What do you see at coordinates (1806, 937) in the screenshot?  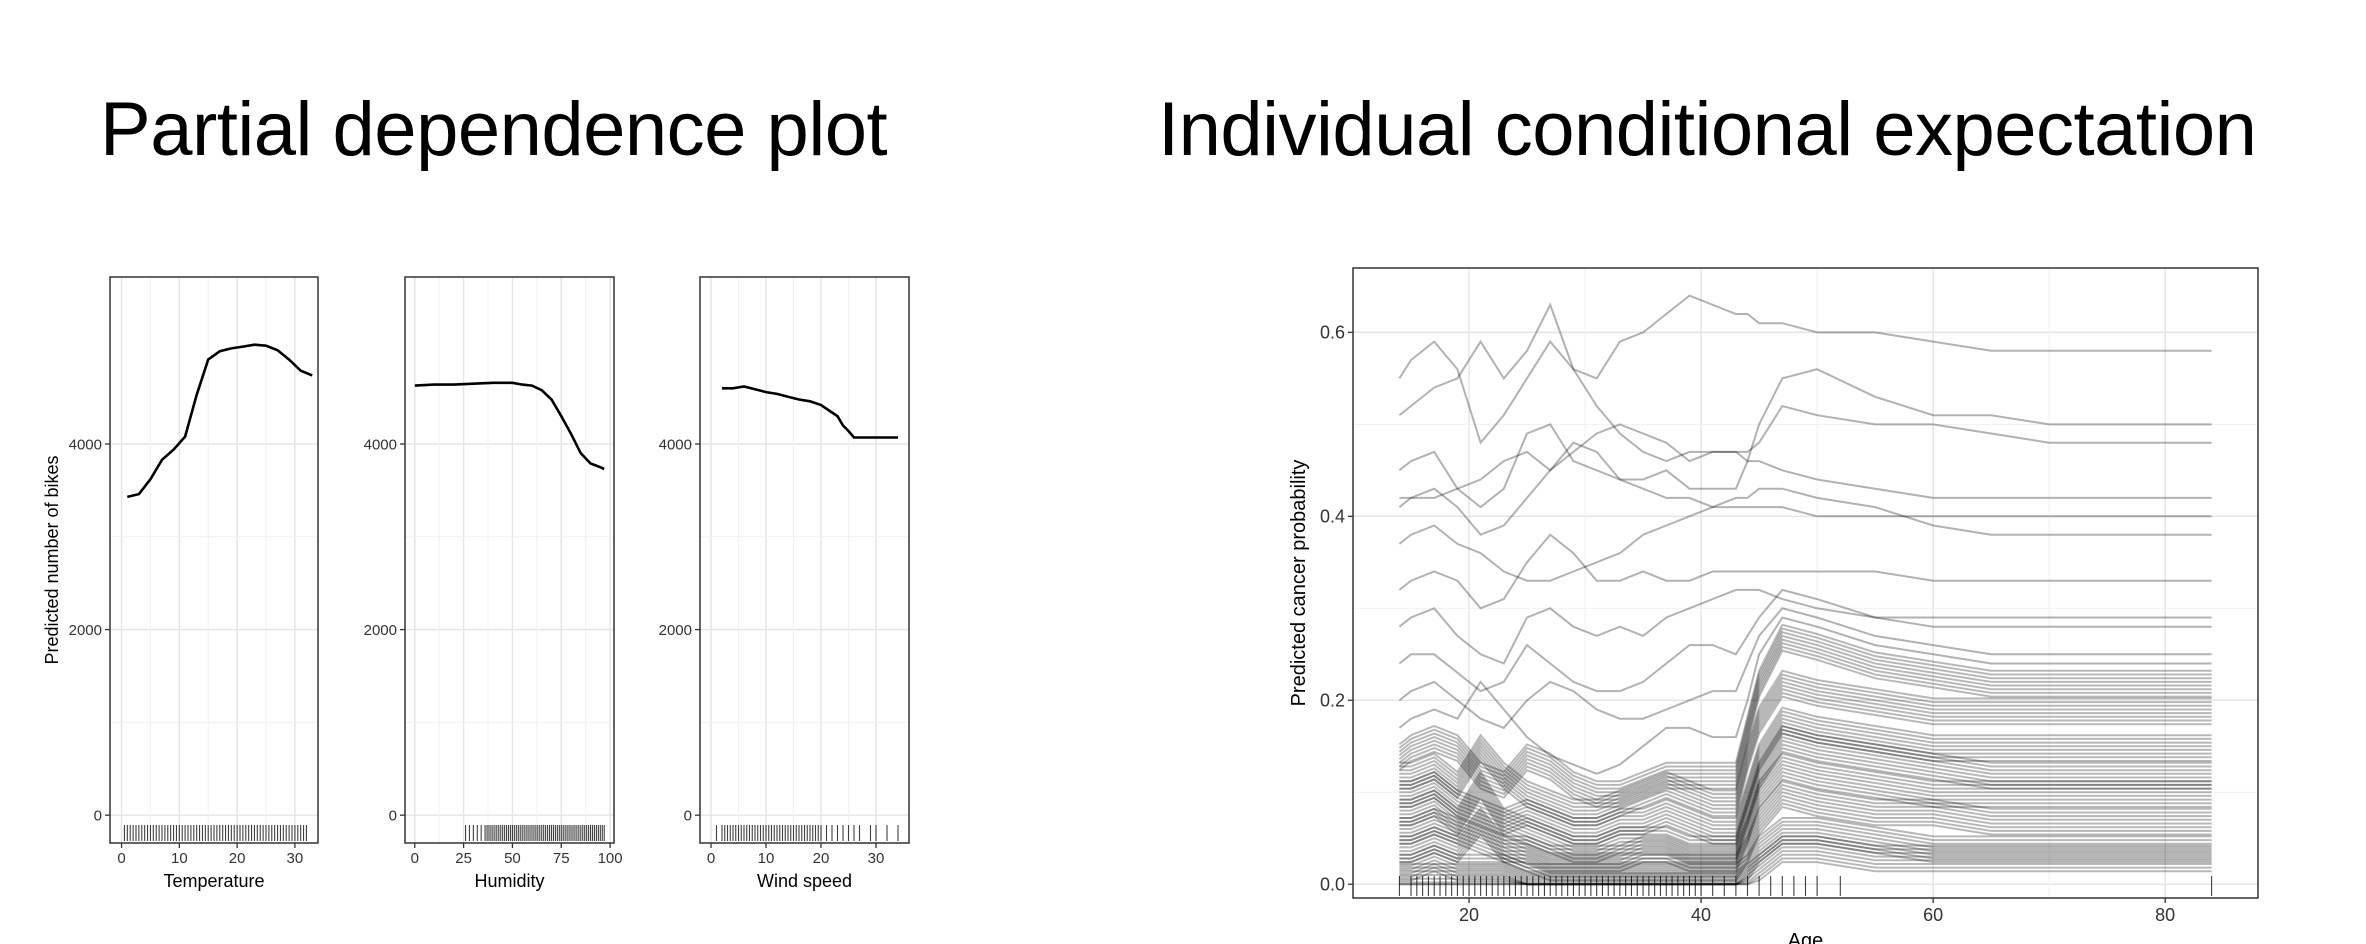 I see `x-axis-title: Age` at bounding box center [1806, 937].